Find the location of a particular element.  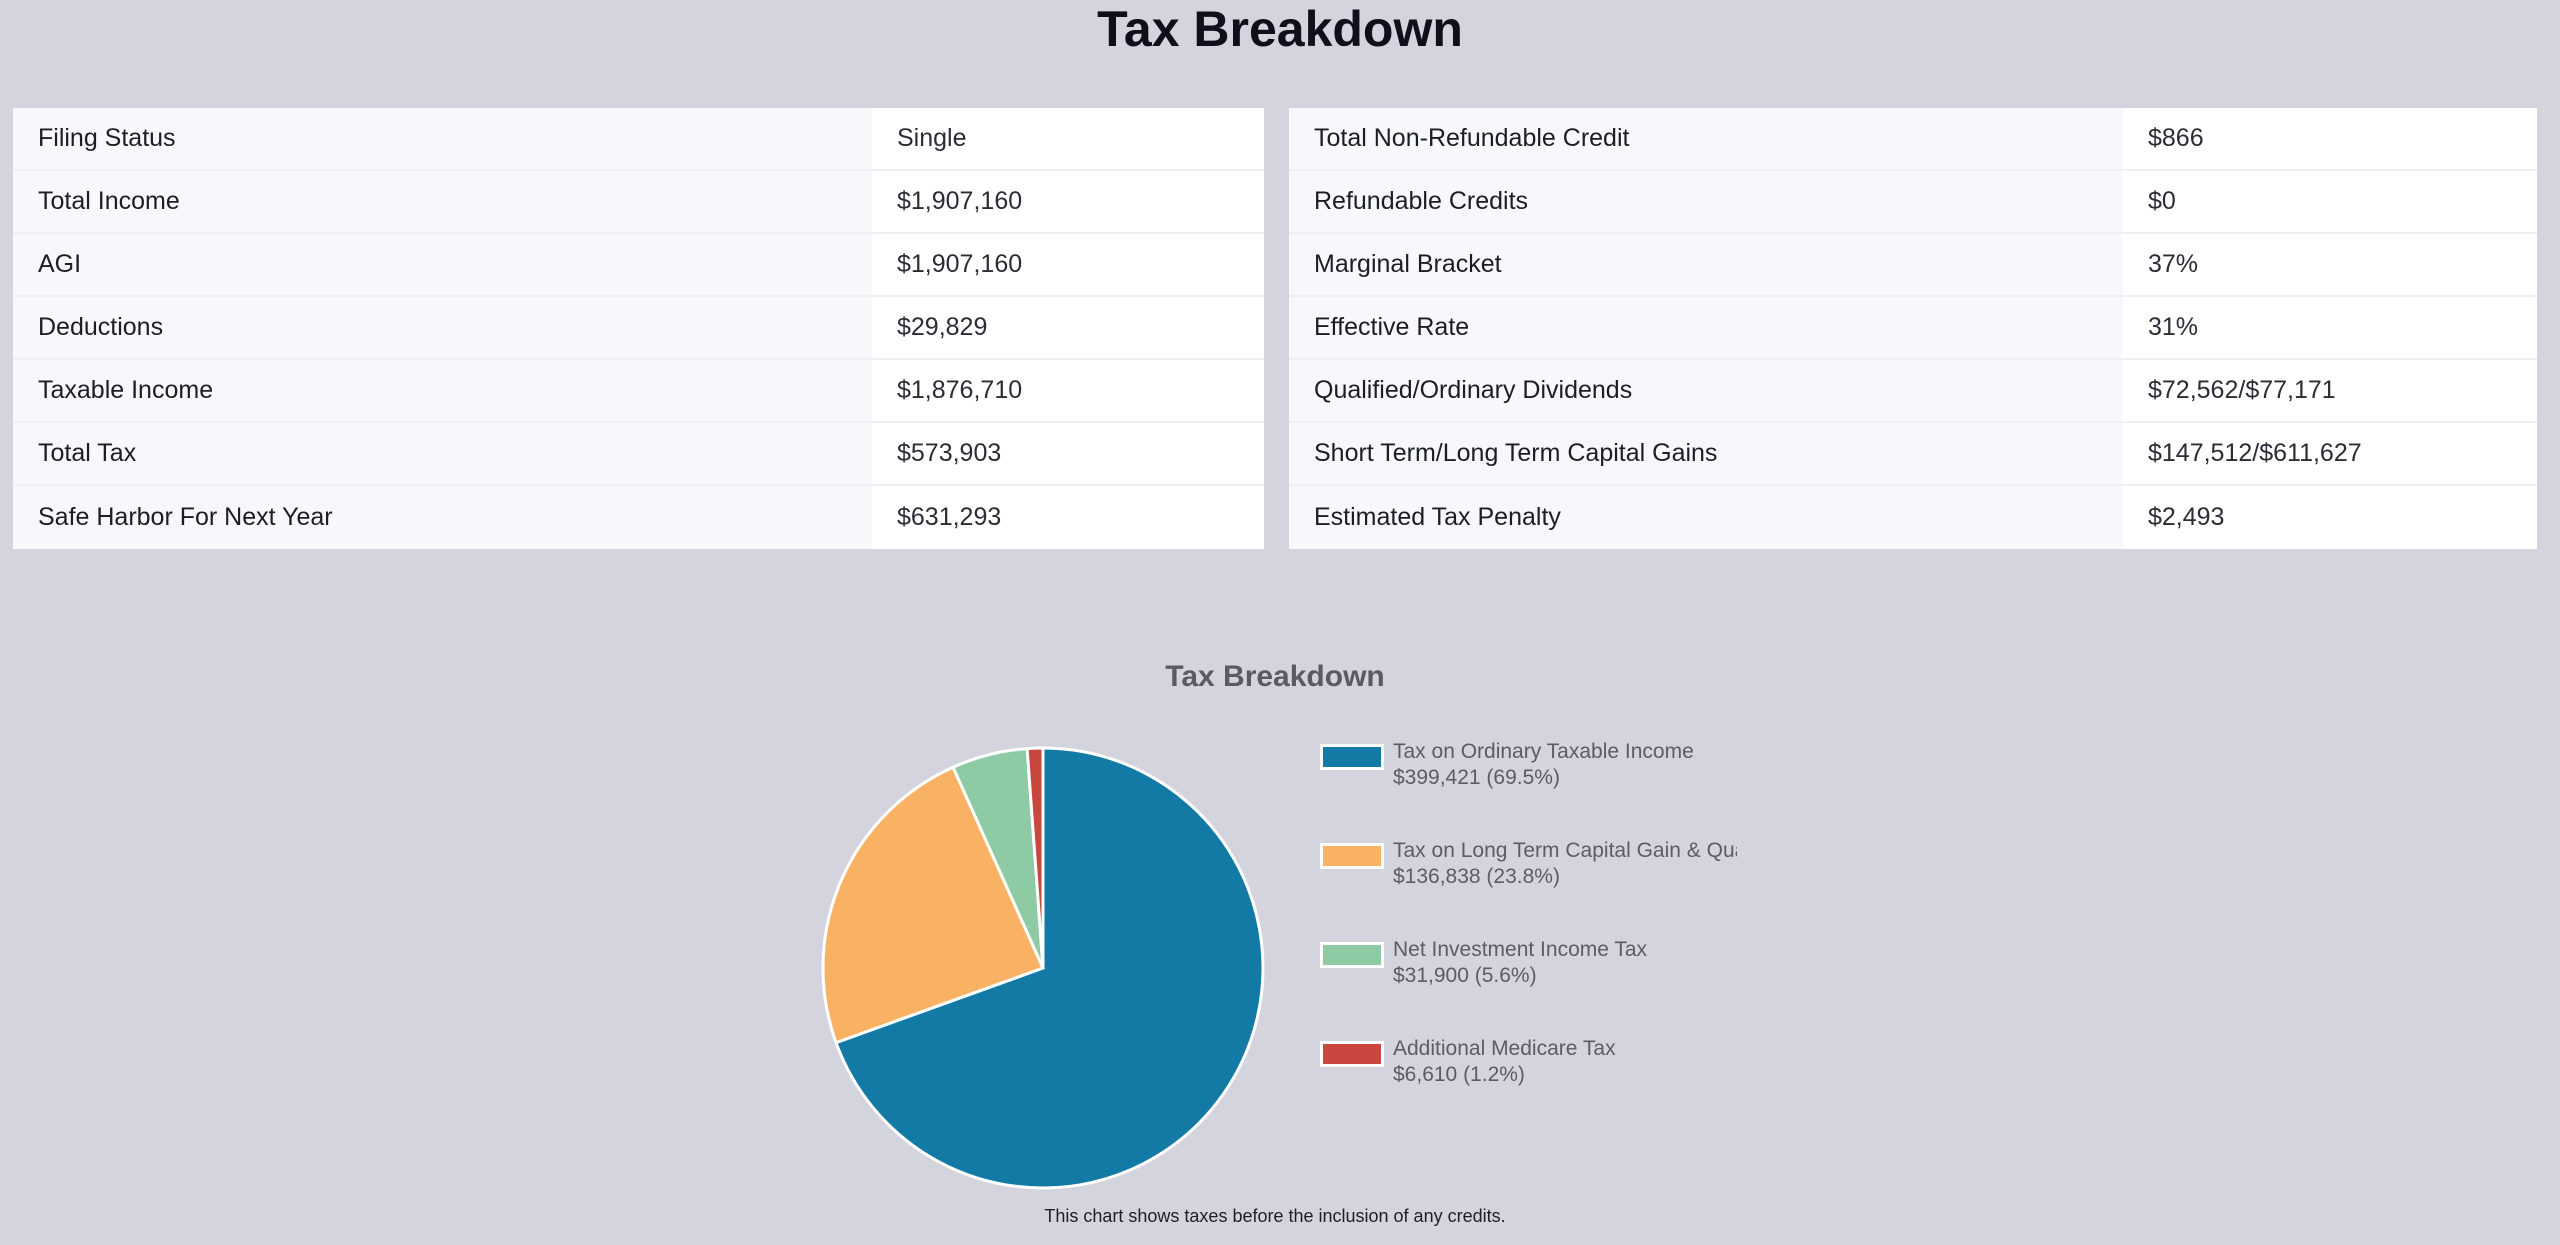

pie-chart is located at coordinates (1043, 968).